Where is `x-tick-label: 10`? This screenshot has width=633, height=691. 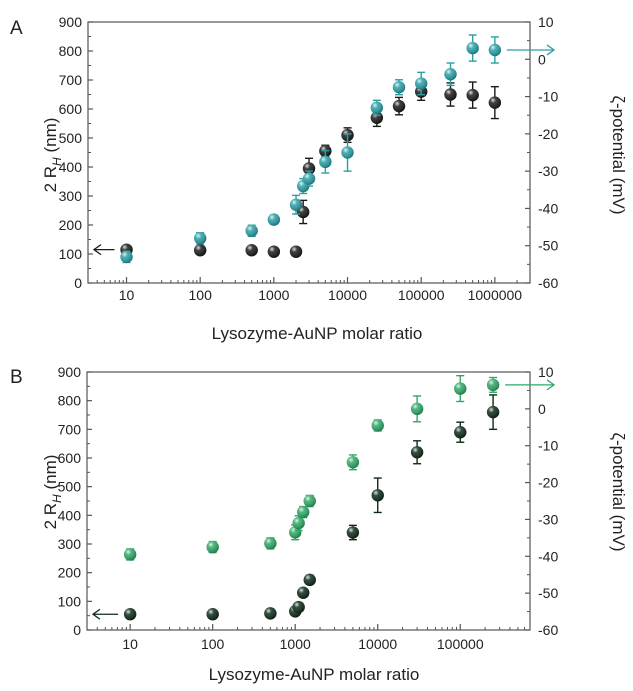 x-tick-label: 10 is located at coordinates (127, 295).